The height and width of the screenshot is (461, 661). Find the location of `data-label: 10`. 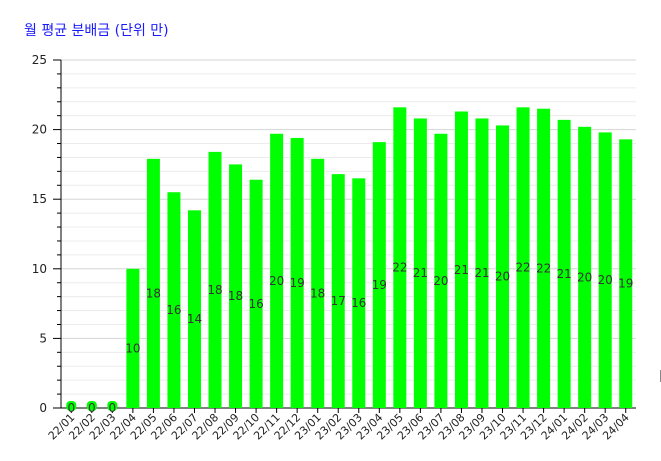

data-label: 10 is located at coordinates (132, 348).